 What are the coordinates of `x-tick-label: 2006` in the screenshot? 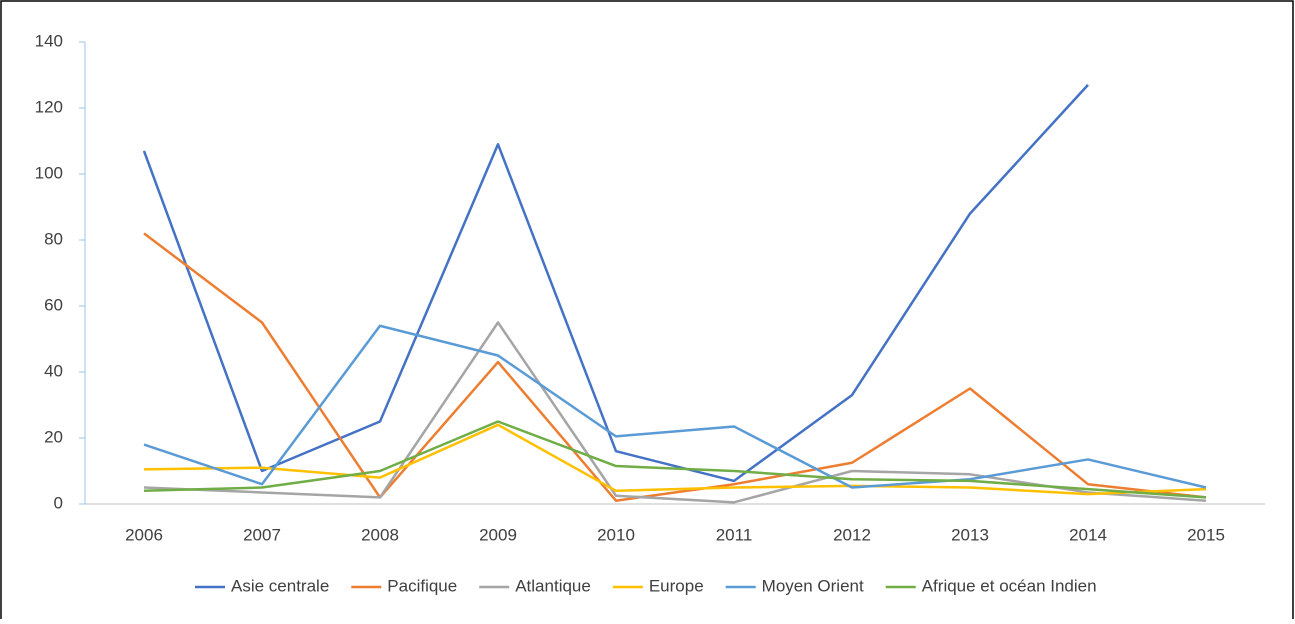 It's located at (144, 534).